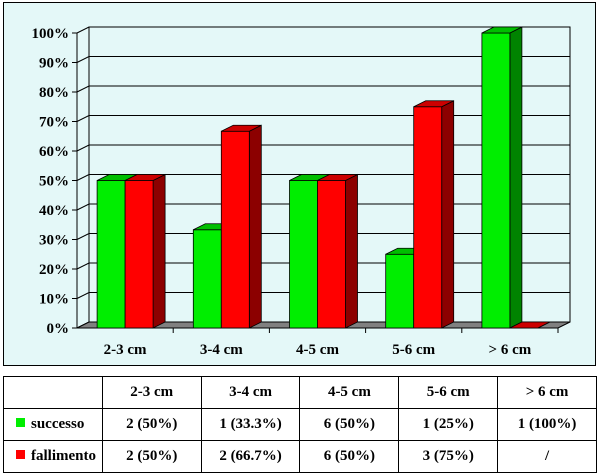 The width and height of the screenshot is (600, 473). Describe the element at coordinates (448, 456) in the screenshot. I see `table-cell: 3 (75%)` at that location.